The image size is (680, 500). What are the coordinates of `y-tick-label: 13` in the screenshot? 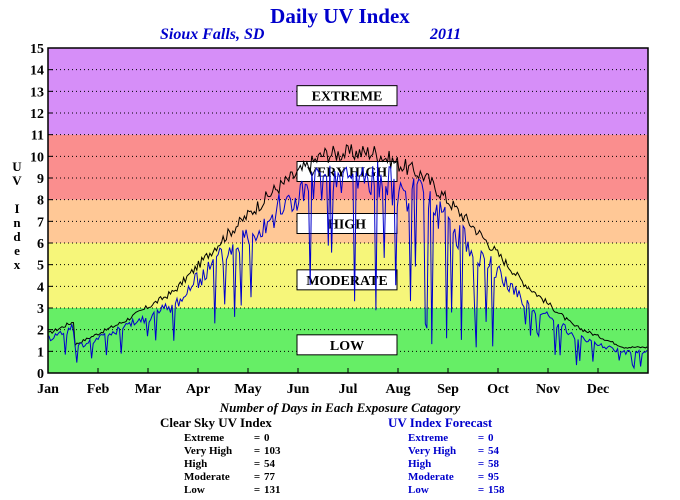 It's located at (37, 92).